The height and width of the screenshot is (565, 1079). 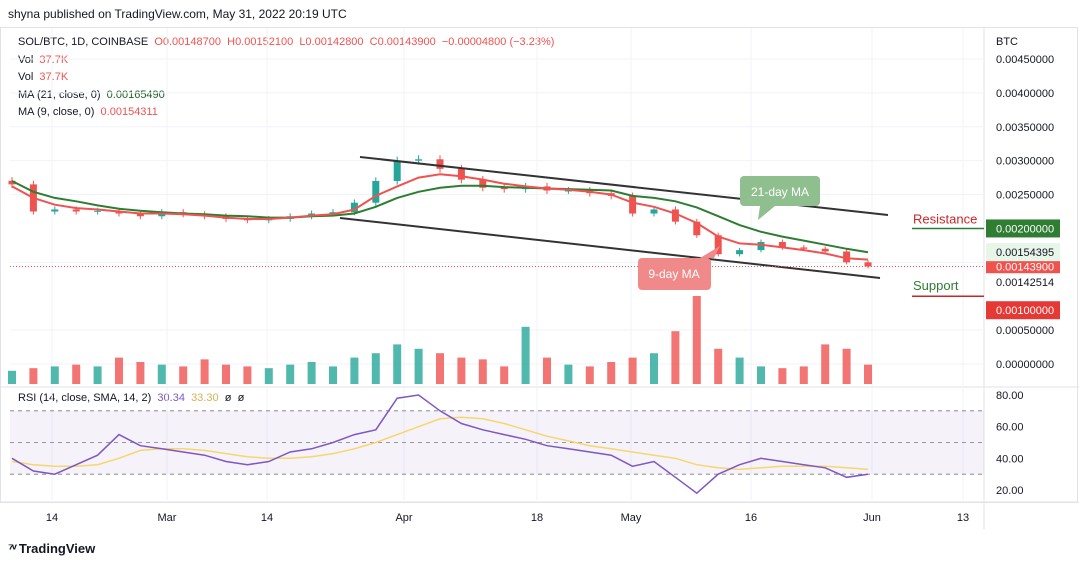 I want to click on symbol-label: SOL/BTC, 1D, COINBASE, so click(x=83, y=42).